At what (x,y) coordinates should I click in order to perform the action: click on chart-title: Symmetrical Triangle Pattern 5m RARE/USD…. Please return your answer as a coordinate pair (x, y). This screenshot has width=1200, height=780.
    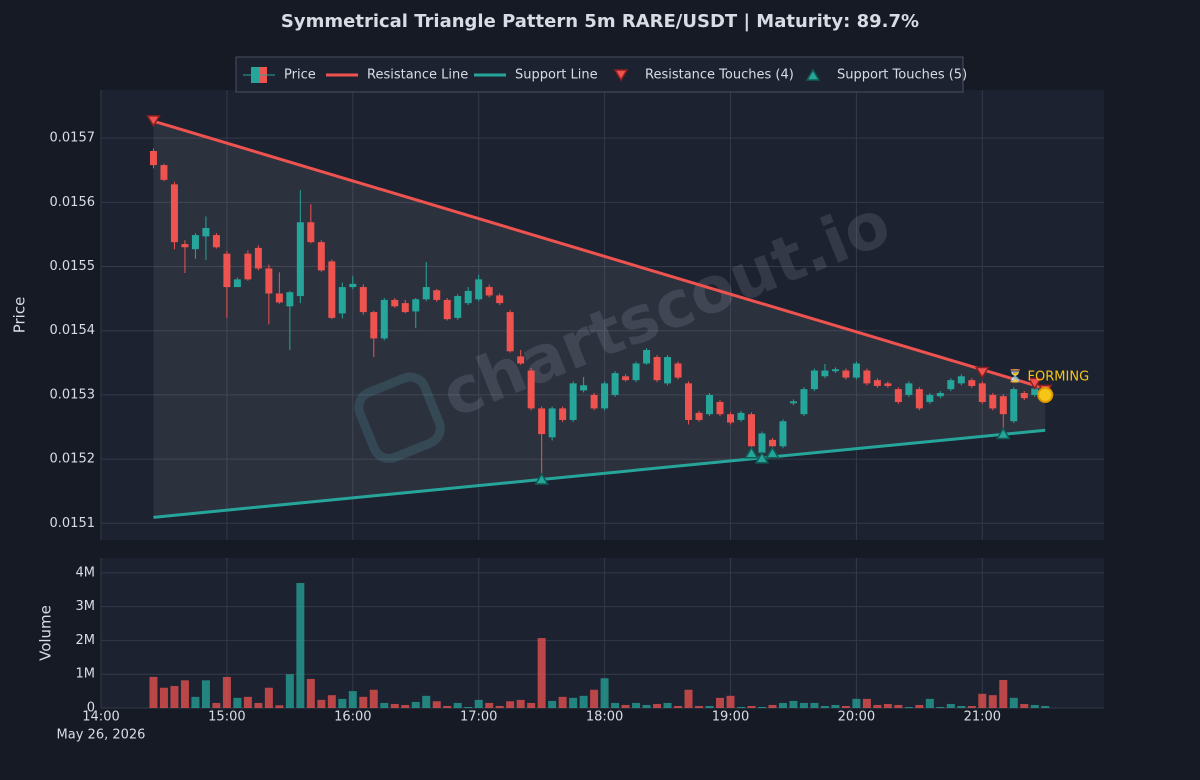
    Looking at the image, I should click on (600, 21).